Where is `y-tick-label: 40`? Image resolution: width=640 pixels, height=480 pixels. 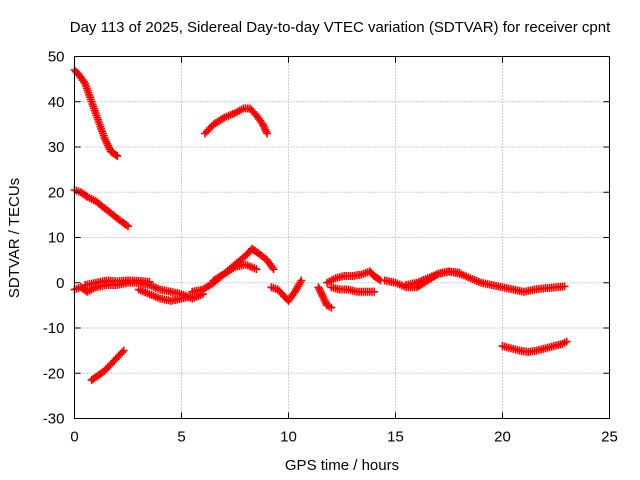
y-tick-label: 40 is located at coordinates (56, 102).